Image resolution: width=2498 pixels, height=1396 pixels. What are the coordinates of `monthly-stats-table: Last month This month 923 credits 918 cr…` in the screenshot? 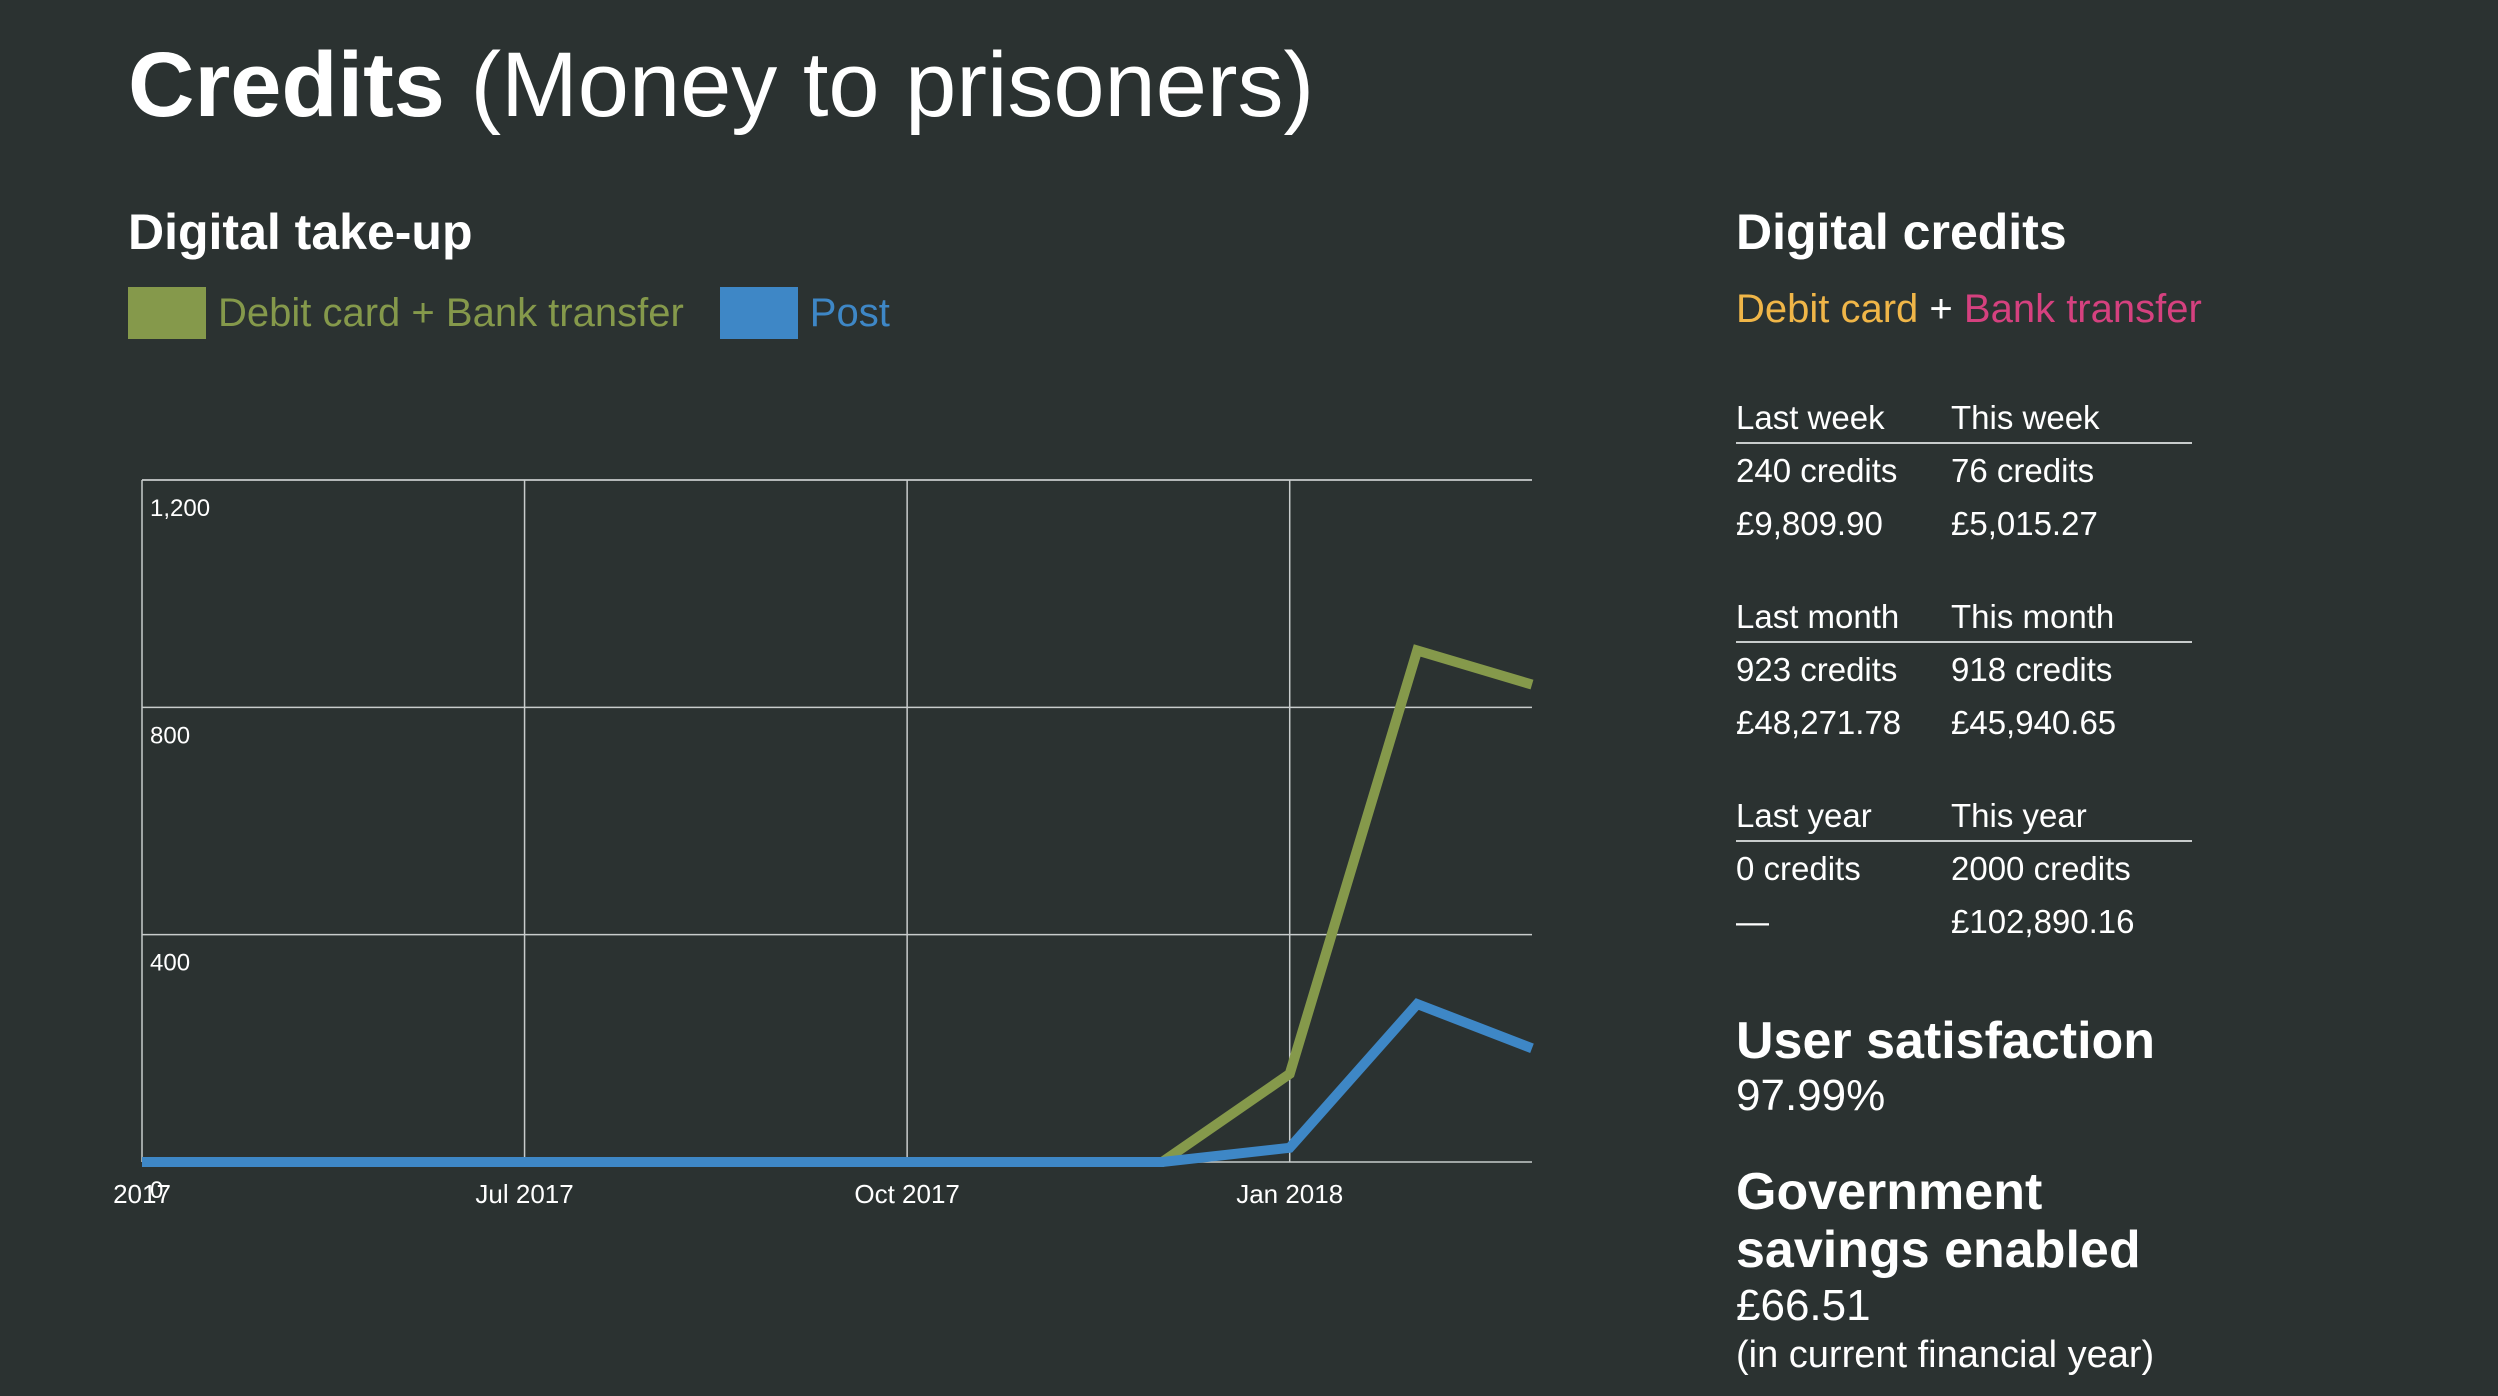 It's located at (1964, 671).